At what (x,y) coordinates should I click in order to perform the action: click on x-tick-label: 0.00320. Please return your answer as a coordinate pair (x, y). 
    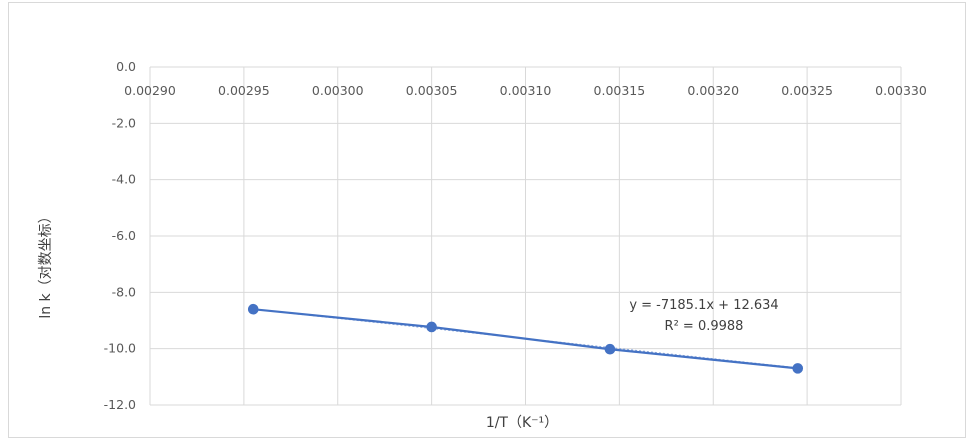
    Looking at the image, I should click on (713, 90).